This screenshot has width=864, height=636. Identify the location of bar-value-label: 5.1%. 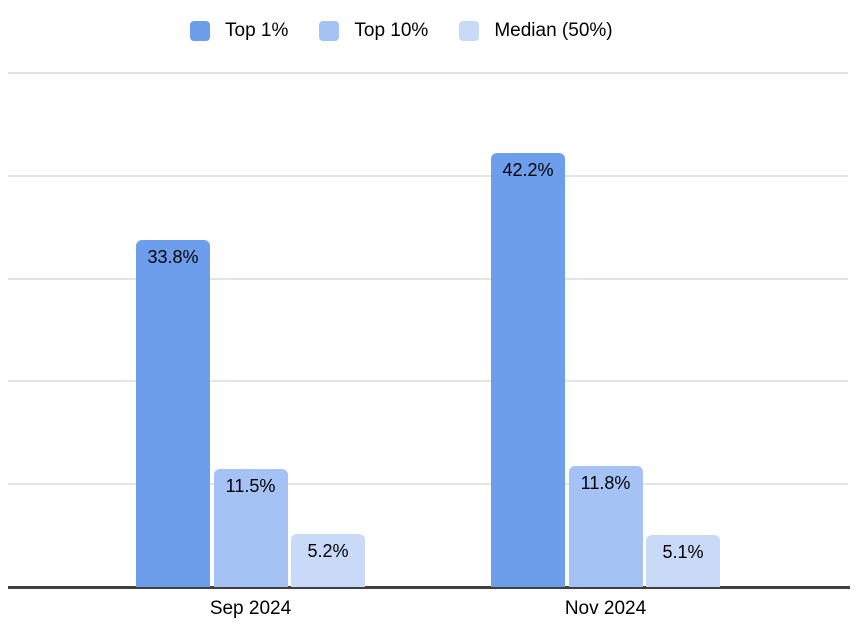
(683, 551).